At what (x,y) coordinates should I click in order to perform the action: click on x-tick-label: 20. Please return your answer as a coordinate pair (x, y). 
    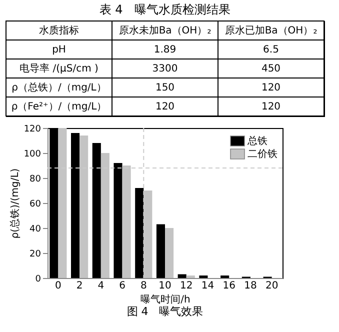
    Looking at the image, I should click on (271, 286).